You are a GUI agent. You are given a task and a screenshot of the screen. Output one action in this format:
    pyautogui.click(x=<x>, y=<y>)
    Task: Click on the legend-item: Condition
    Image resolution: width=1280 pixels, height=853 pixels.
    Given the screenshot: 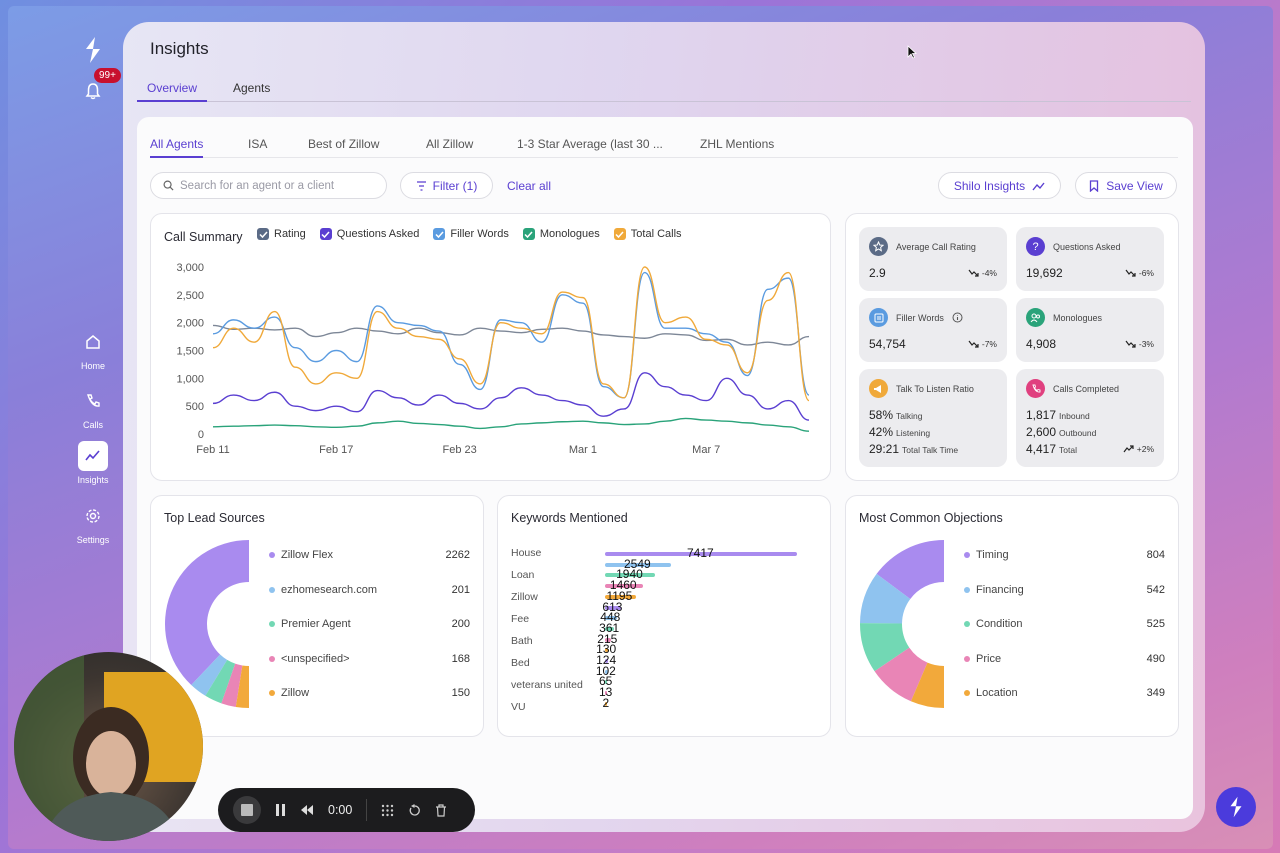 What is the action you would take?
    pyautogui.click(x=993, y=624)
    